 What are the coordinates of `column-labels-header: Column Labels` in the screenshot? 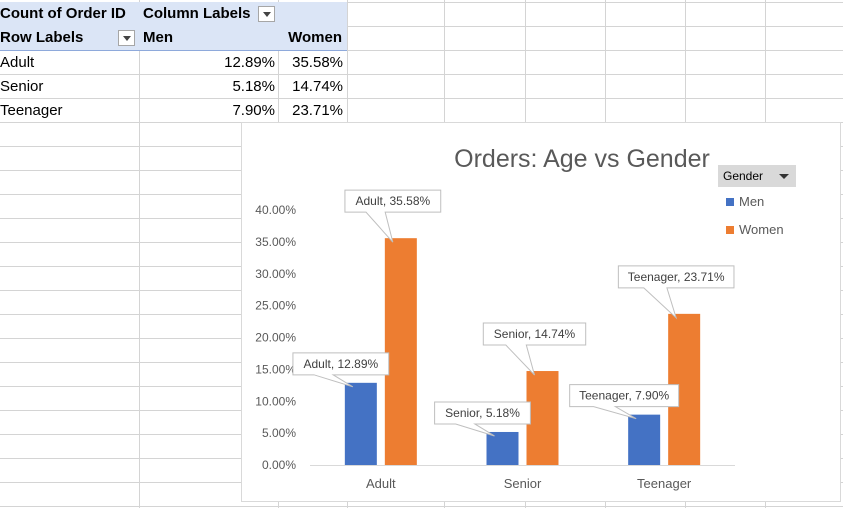 It's located at (197, 13).